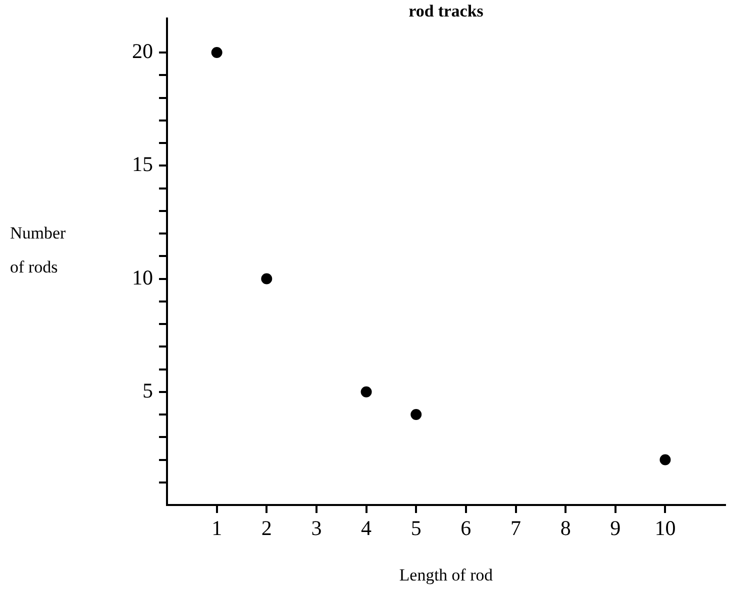  What do you see at coordinates (142, 164) in the screenshot?
I see `y-tick-label: 15` at bounding box center [142, 164].